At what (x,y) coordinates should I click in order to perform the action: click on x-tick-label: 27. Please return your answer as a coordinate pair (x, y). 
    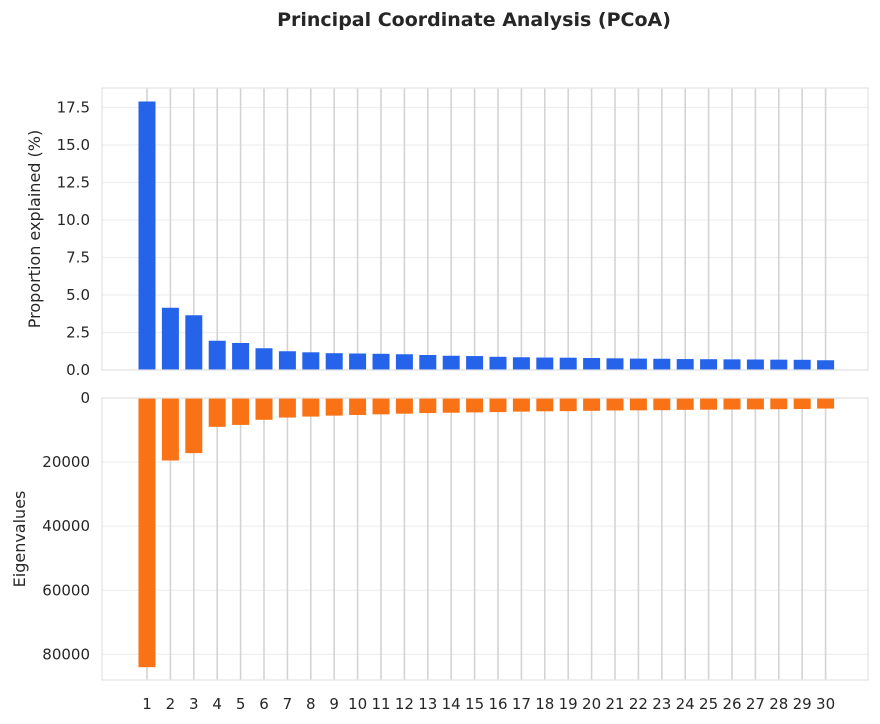
    Looking at the image, I should click on (755, 704).